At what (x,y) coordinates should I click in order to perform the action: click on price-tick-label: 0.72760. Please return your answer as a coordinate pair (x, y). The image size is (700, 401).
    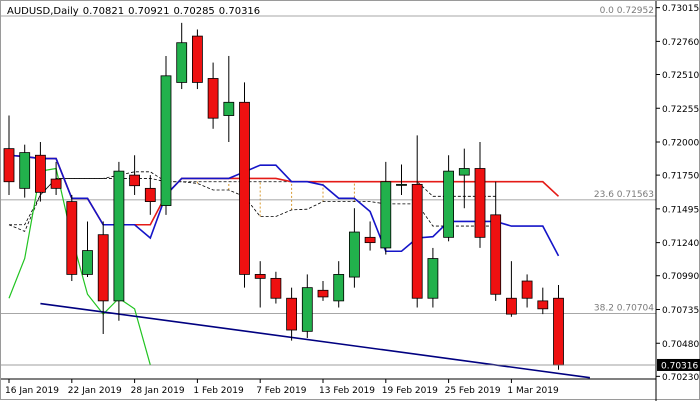
    Looking at the image, I should click on (680, 43).